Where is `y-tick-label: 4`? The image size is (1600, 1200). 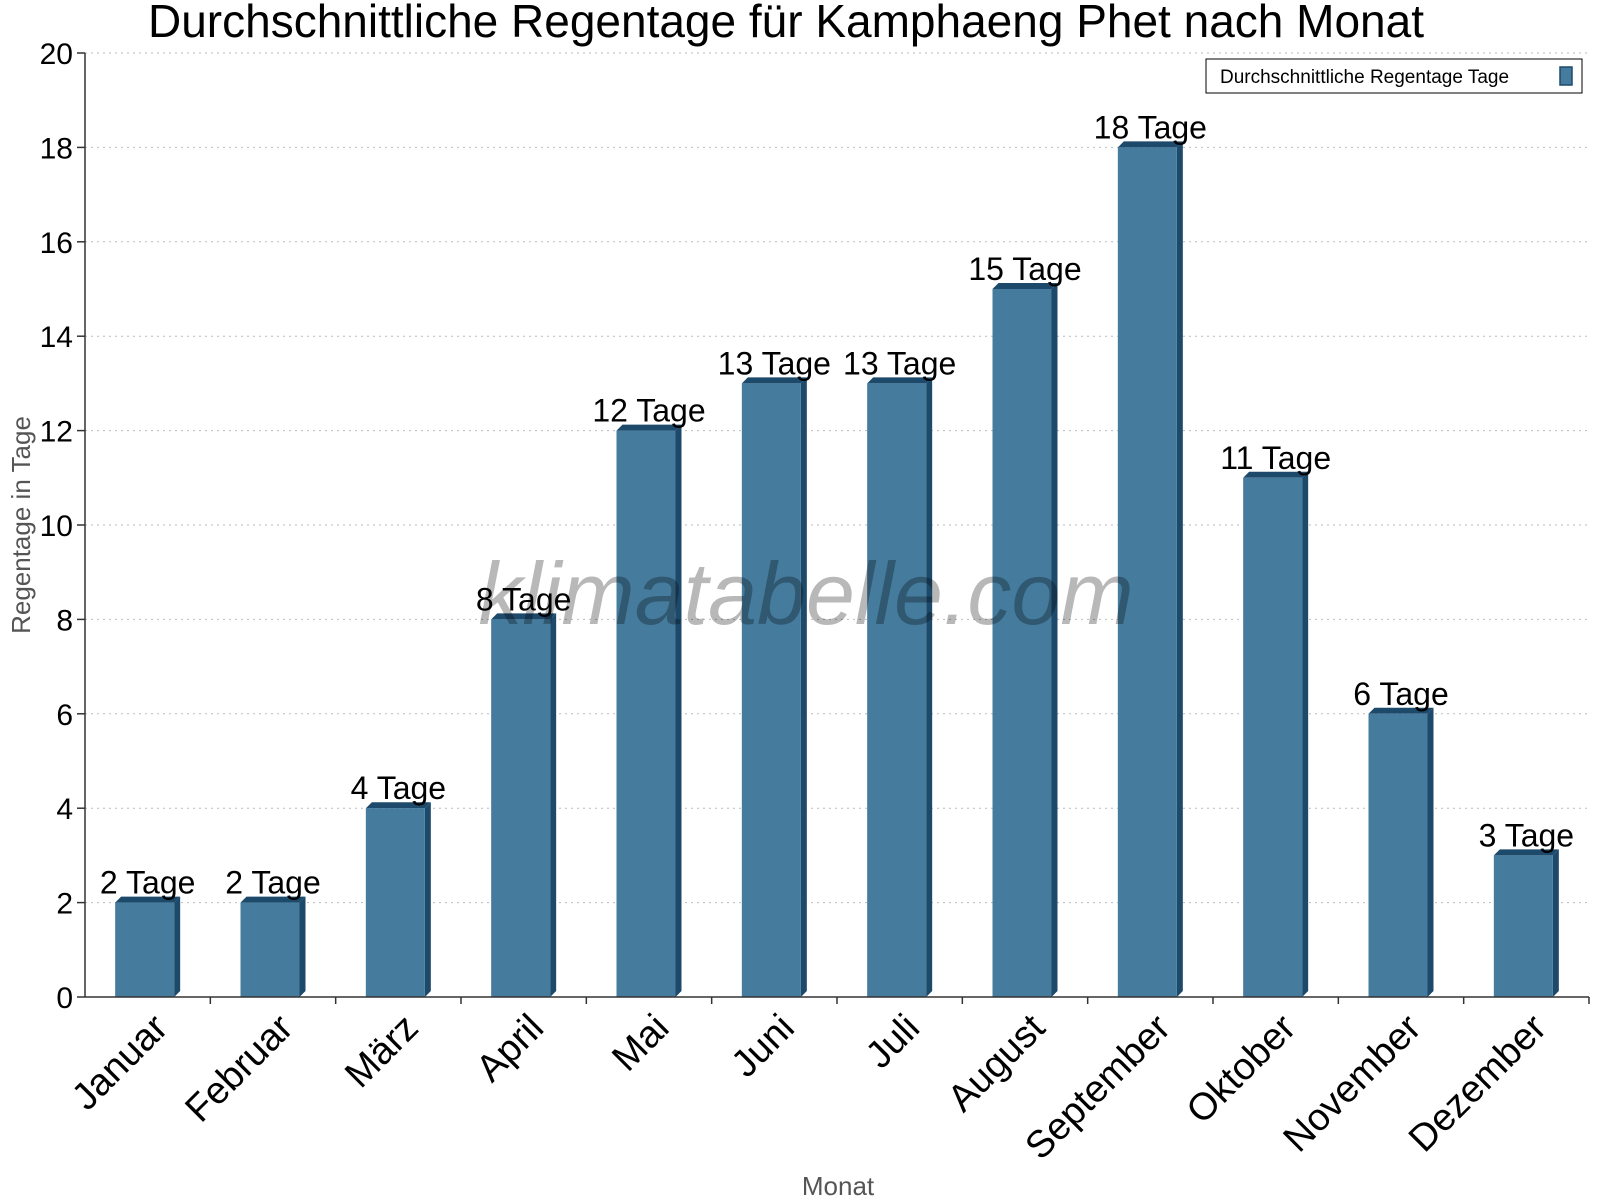
y-tick-label: 4 is located at coordinates (64, 809).